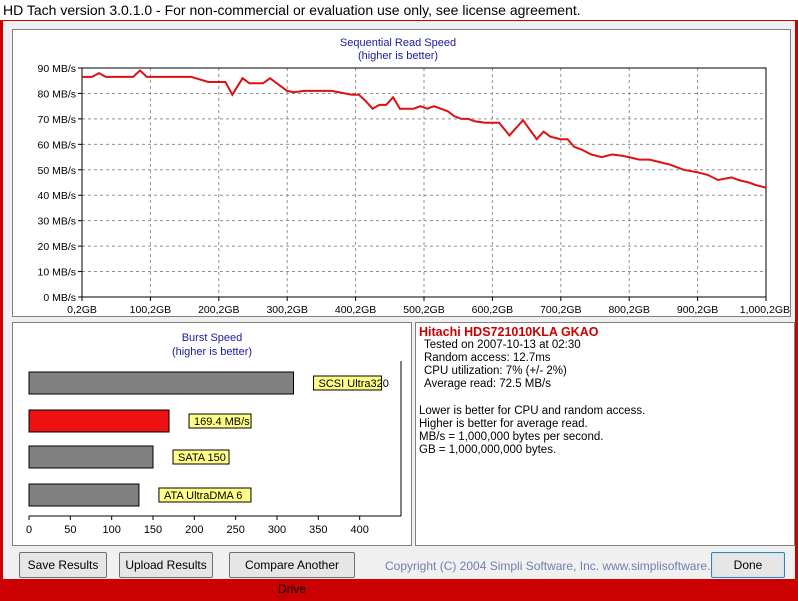  I want to click on test-date: Tested on 2007-10-13 at 02:30, so click(502, 345).